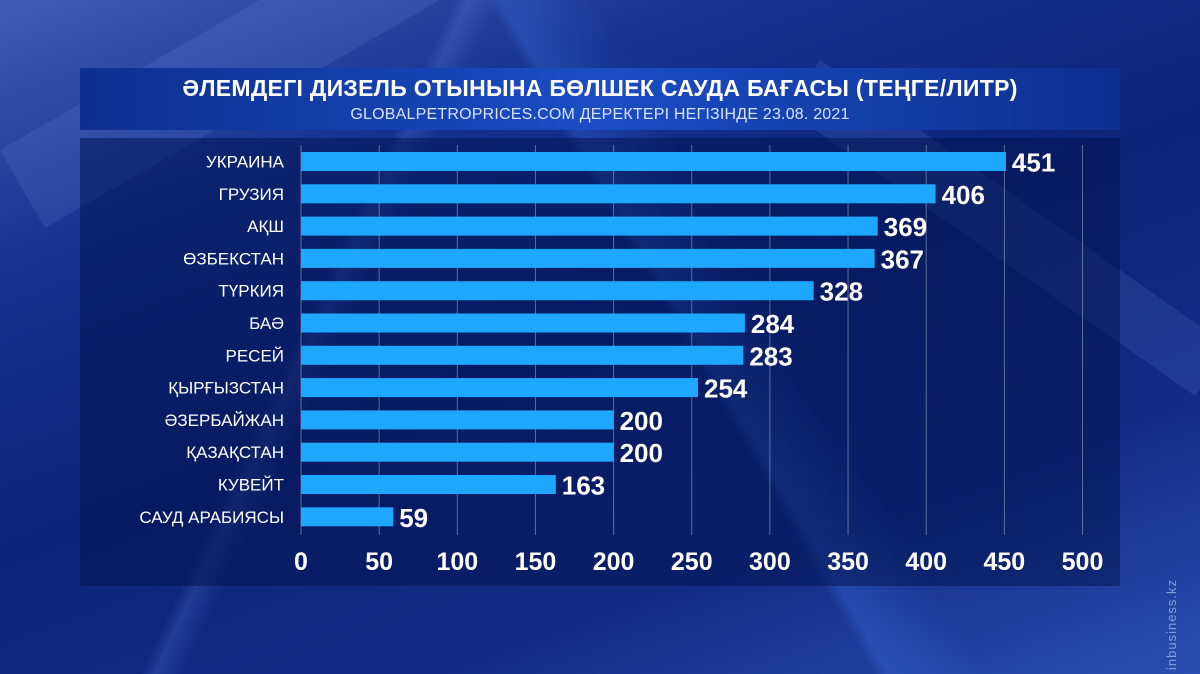 The height and width of the screenshot is (674, 1200). I want to click on data-label: 406, so click(963, 195).